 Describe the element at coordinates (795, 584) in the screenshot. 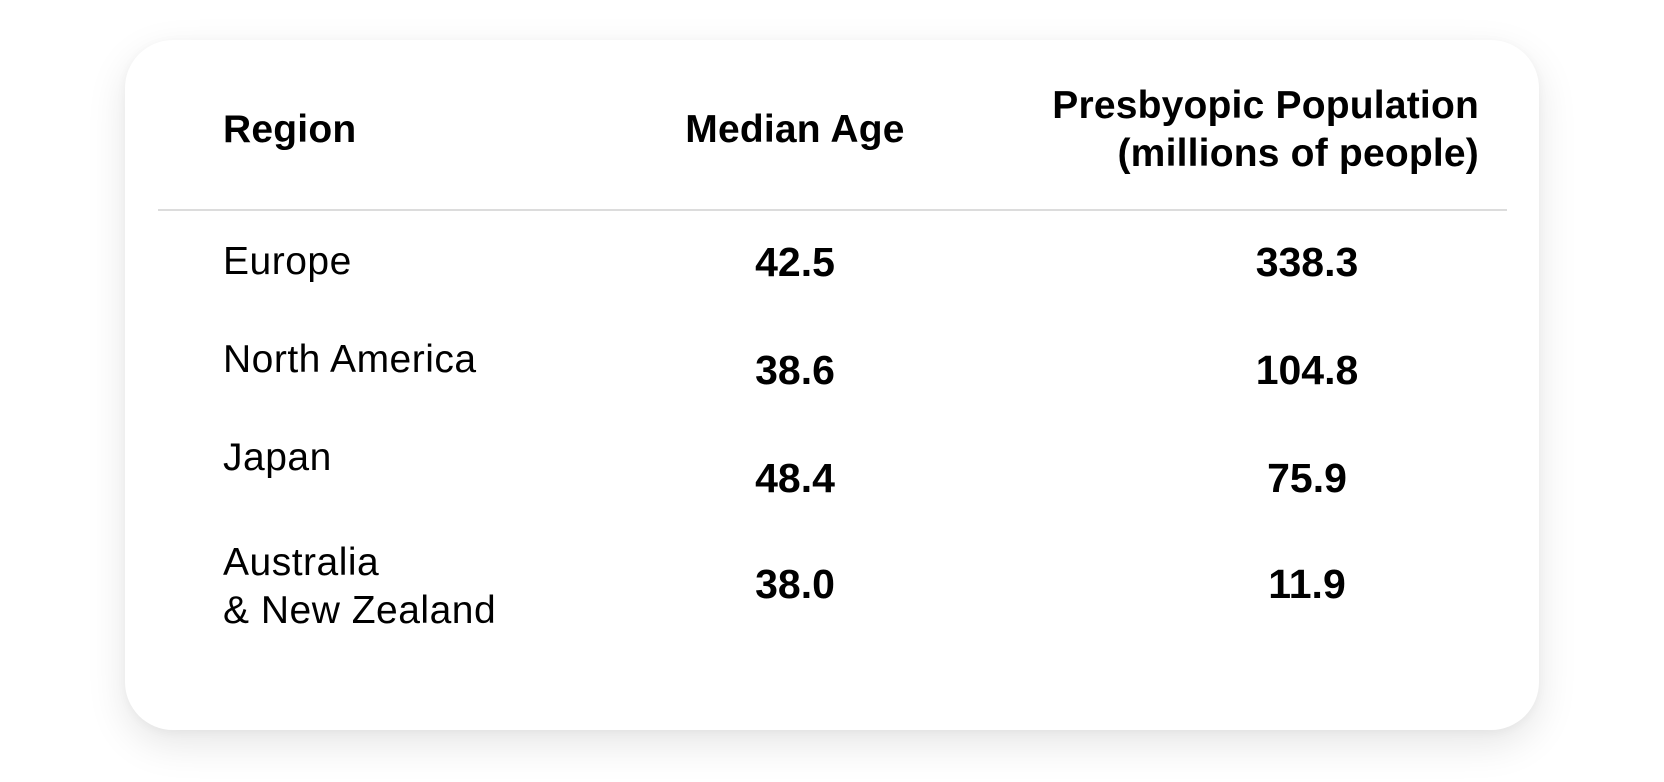

I see `median-age-cell: 38.0` at that location.